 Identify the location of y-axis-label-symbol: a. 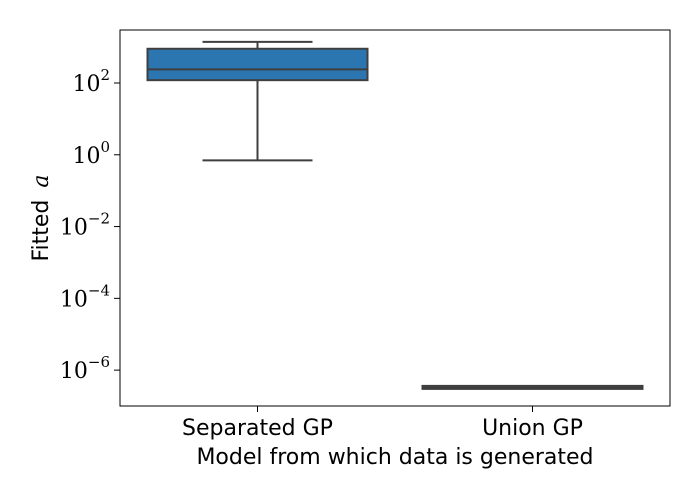
(41, 180).